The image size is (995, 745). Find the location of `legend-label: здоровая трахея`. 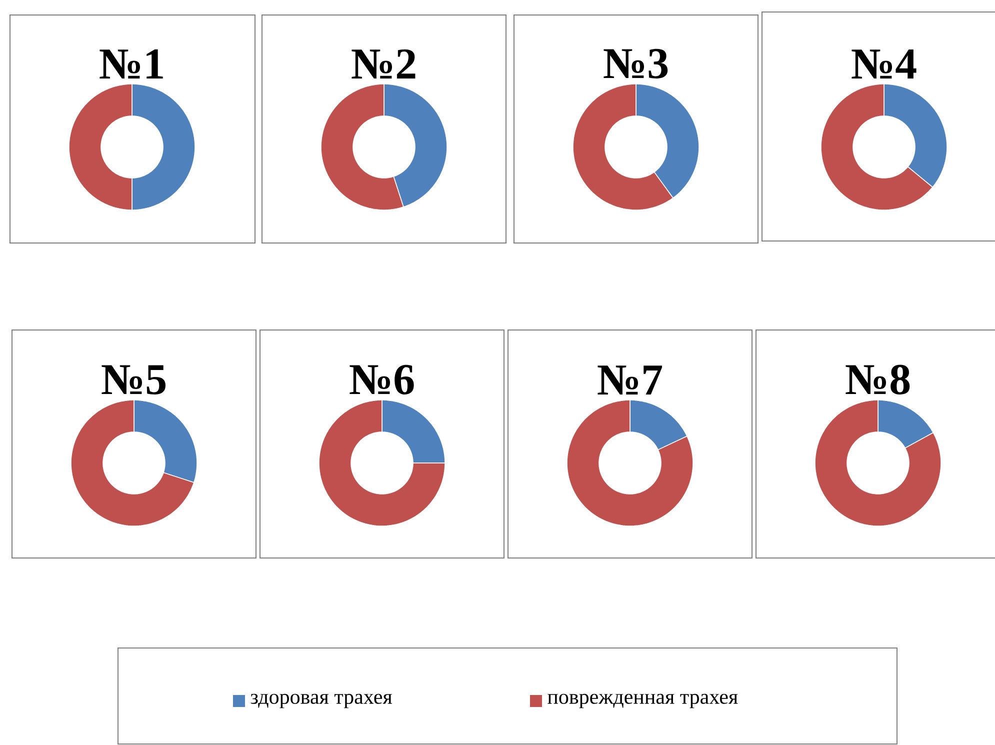

legend-label: здоровая трахея is located at coordinates (321, 701).